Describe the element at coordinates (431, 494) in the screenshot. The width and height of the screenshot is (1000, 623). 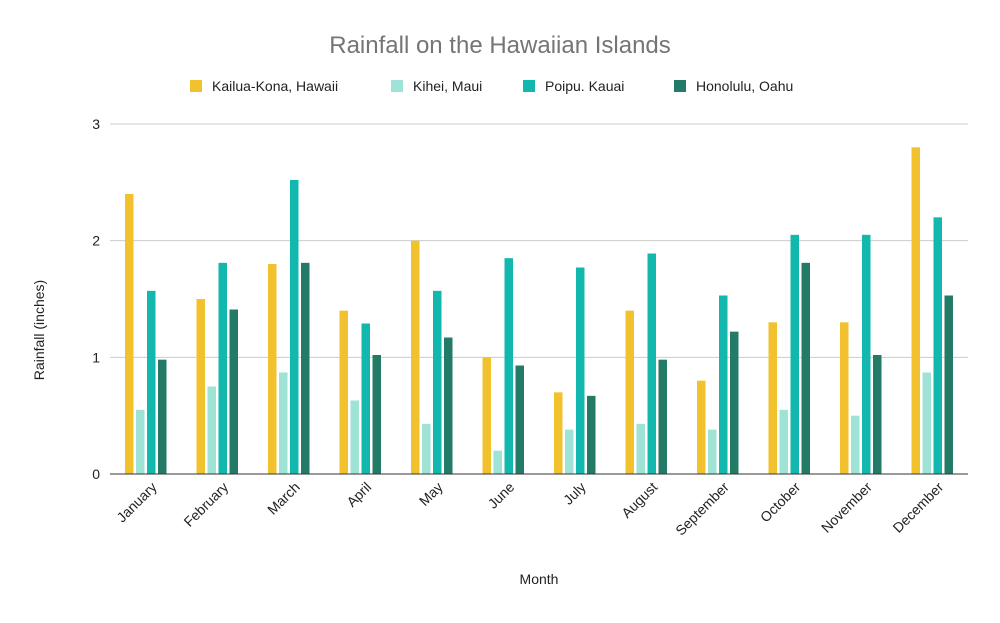
I see `x-tick-label: May` at that location.